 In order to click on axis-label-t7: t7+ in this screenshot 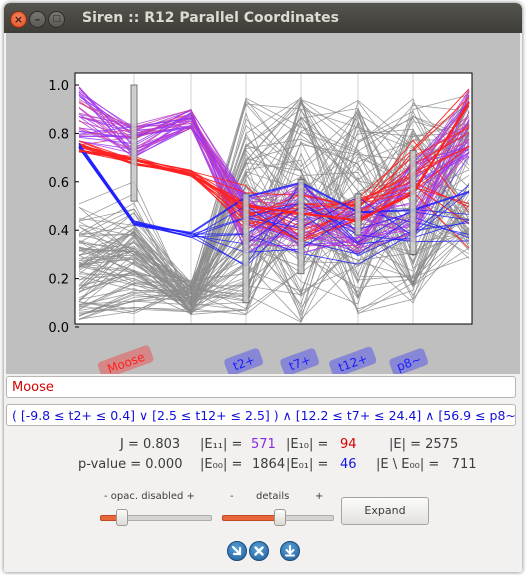, I will do `click(299, 360)`.